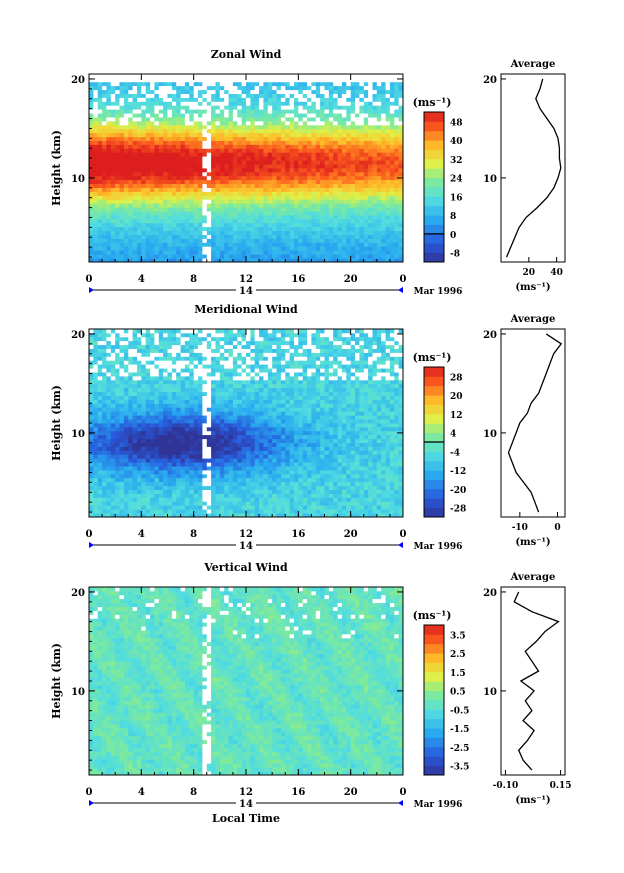 The image size is (624, 873). Describe the element at coordinates (246, 168) in the screenshot. I see `heatmap-cells` at that location.